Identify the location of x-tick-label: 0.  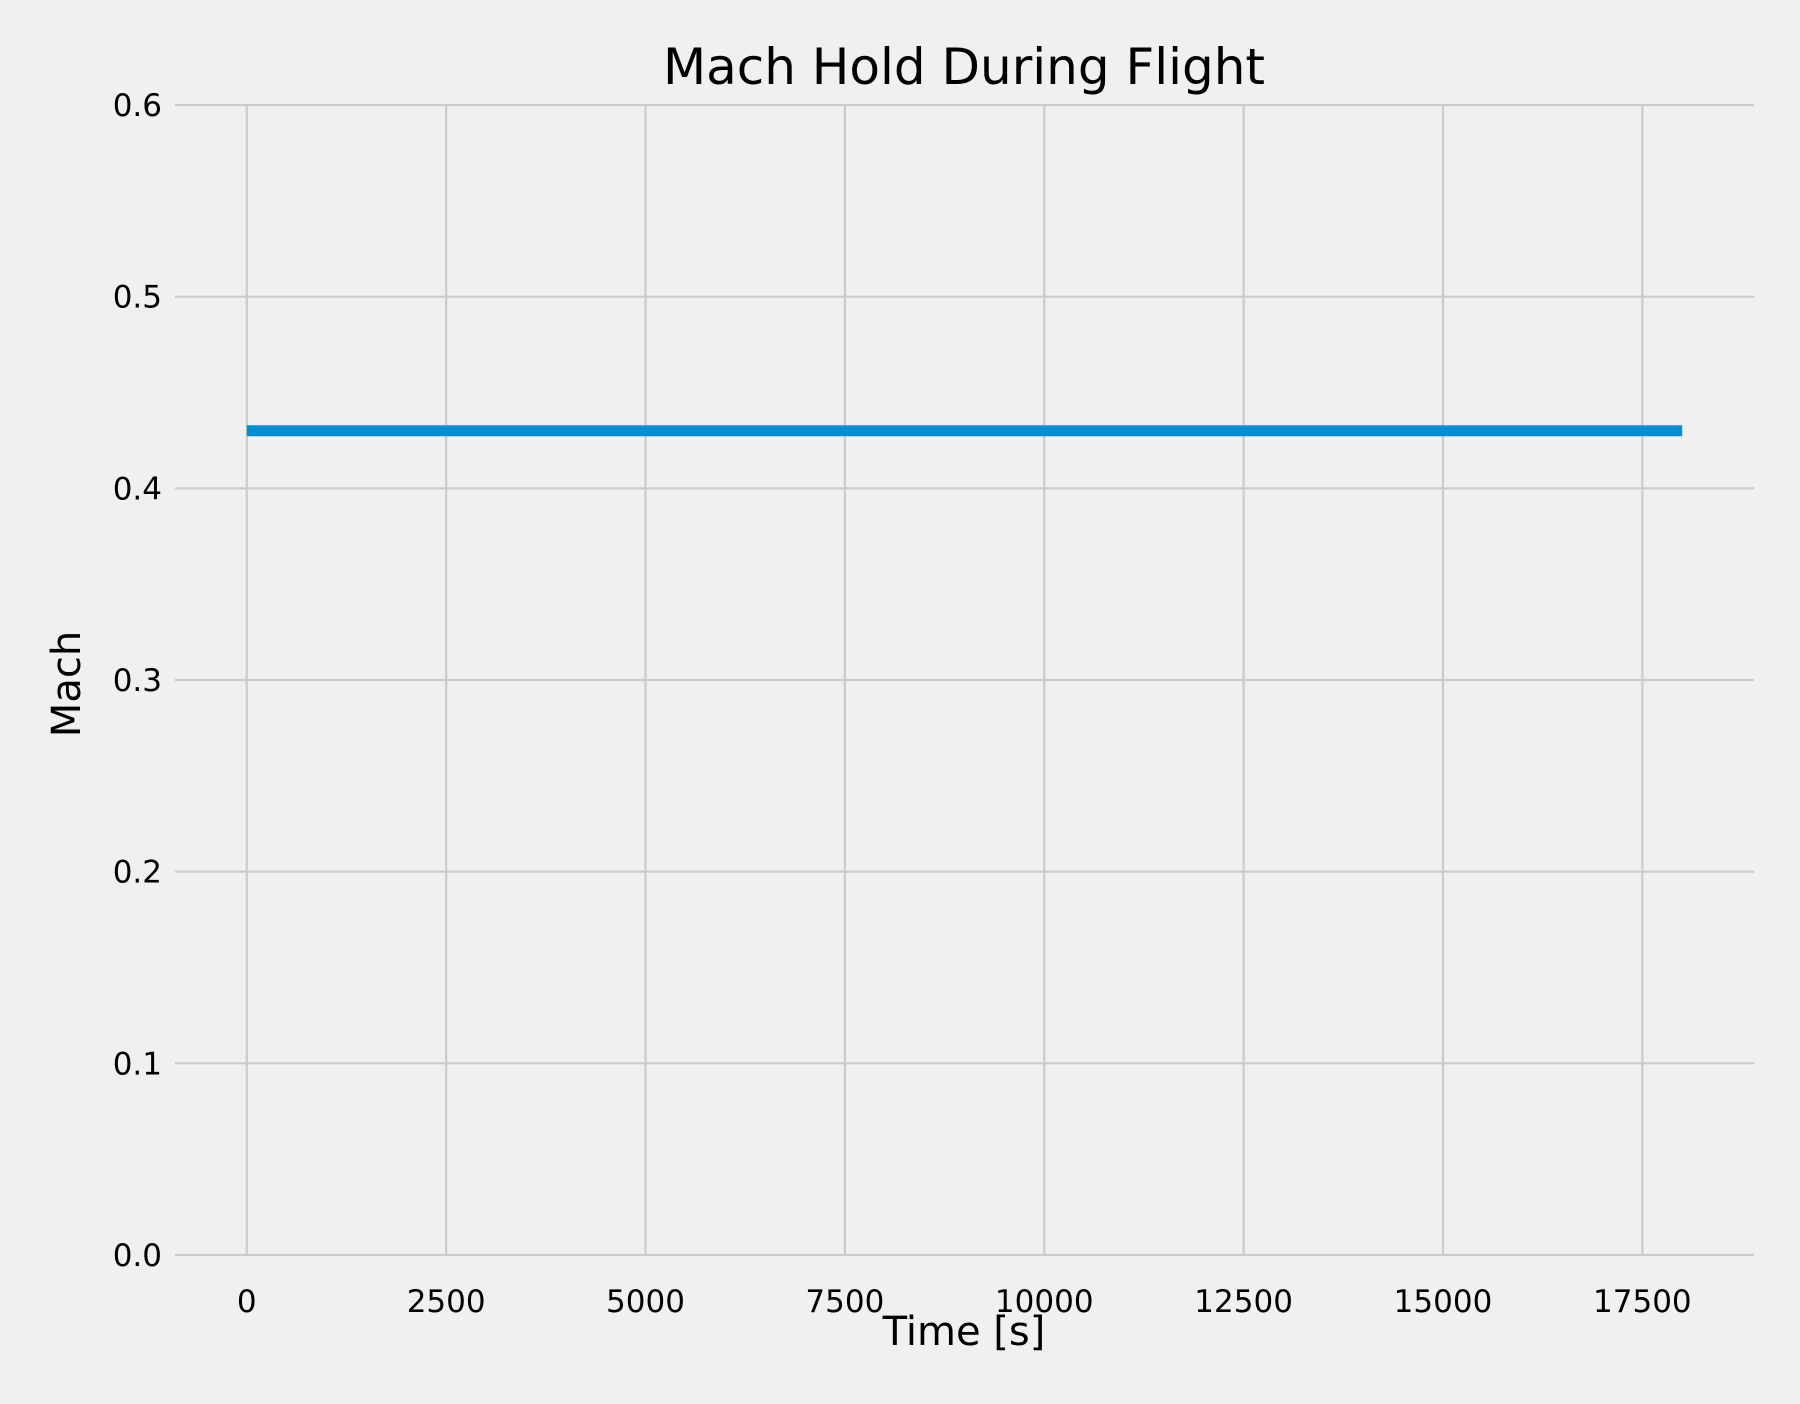
(247, 1302).